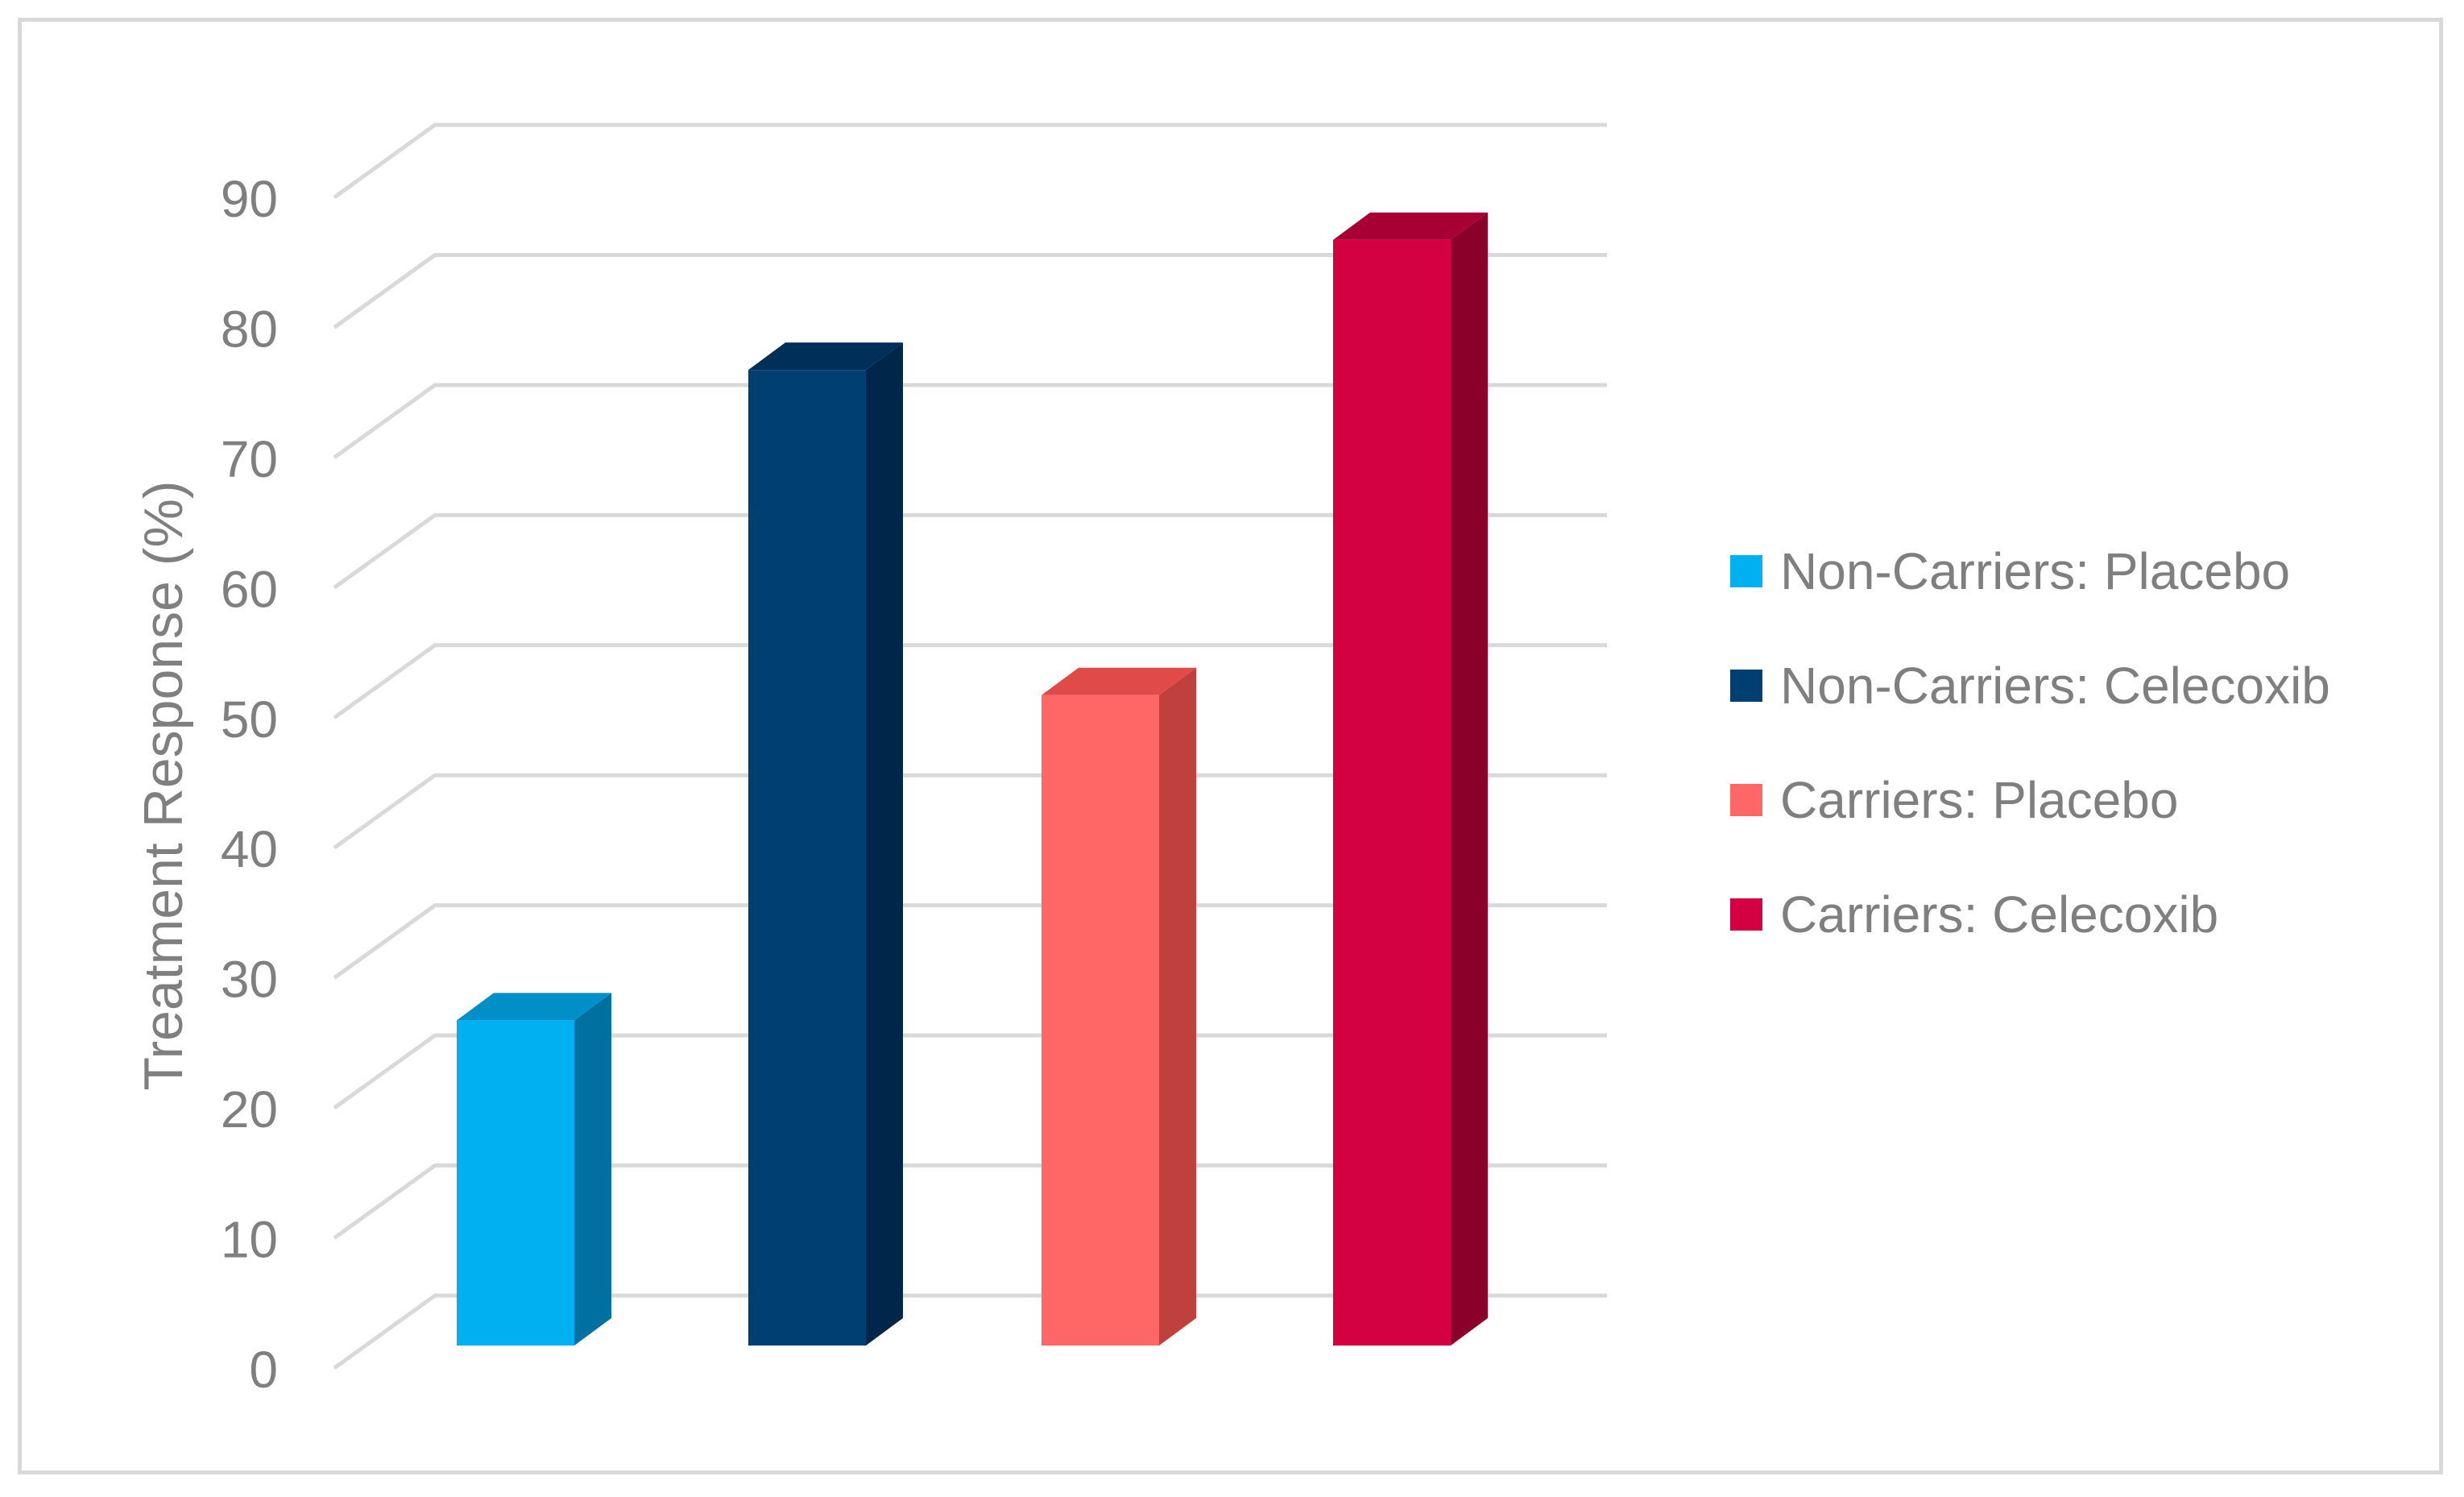 This screenshot has width=2464, height=1497. Describe the element at coordinates (249, 1240) in the screenshot. I see `y-tick-label: 10` at that location.